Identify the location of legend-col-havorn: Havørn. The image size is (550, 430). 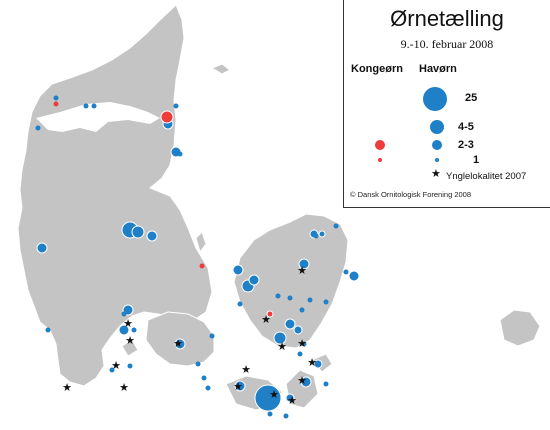
(438, 69).